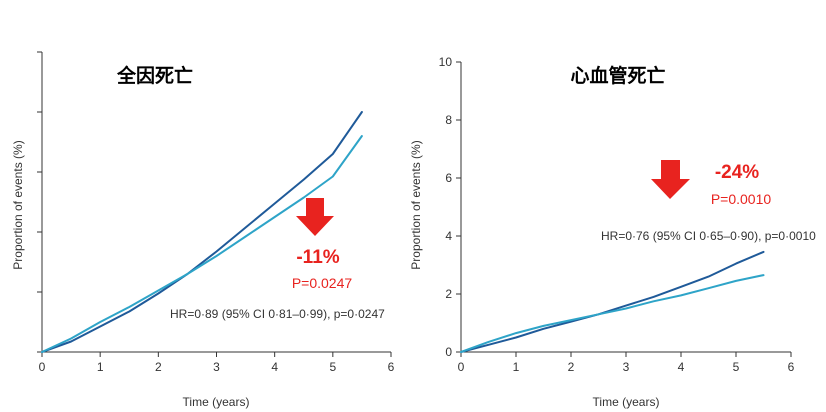 The image size is (826, 412). Describe the element at coordinates (277, 314) in the screenshot. I see `hazard-ratio-label: HR=0·89 (95% CI 0·81–0·99), p=0·0247` at that location.